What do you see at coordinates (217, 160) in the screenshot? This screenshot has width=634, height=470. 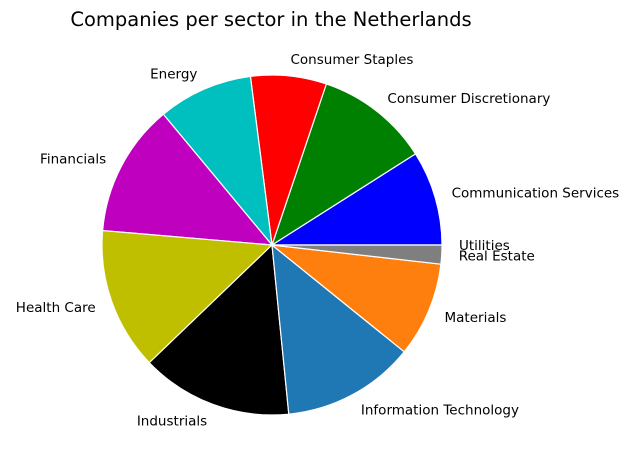 I see `pie-slice-energy` at bounding box center [217, 160].